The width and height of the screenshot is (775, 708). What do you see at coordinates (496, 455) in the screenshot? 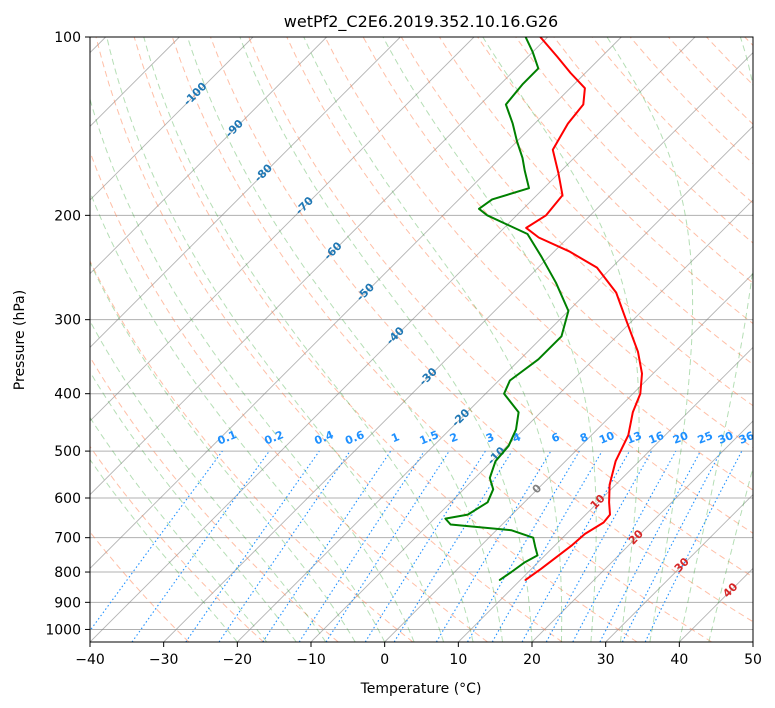
I see `isotherm-label: -10` at bounding box center [496, 455].